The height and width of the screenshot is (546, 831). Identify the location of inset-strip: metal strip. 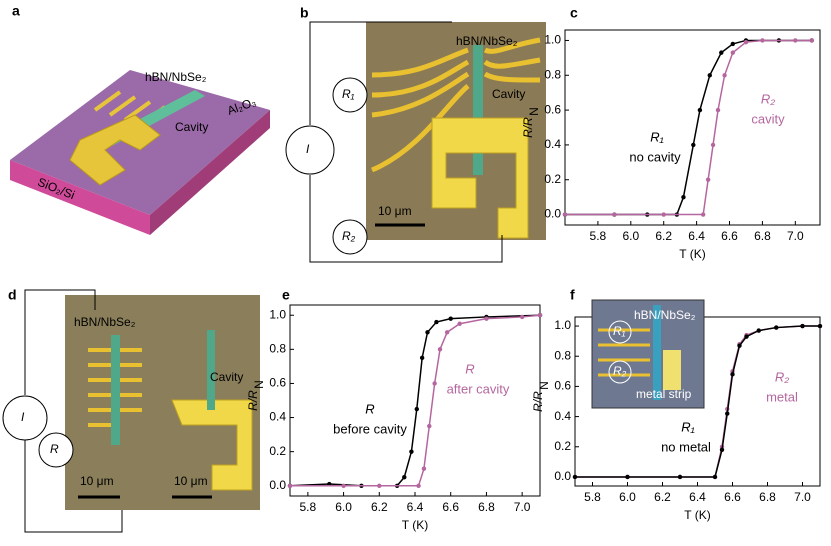
(664, 394).